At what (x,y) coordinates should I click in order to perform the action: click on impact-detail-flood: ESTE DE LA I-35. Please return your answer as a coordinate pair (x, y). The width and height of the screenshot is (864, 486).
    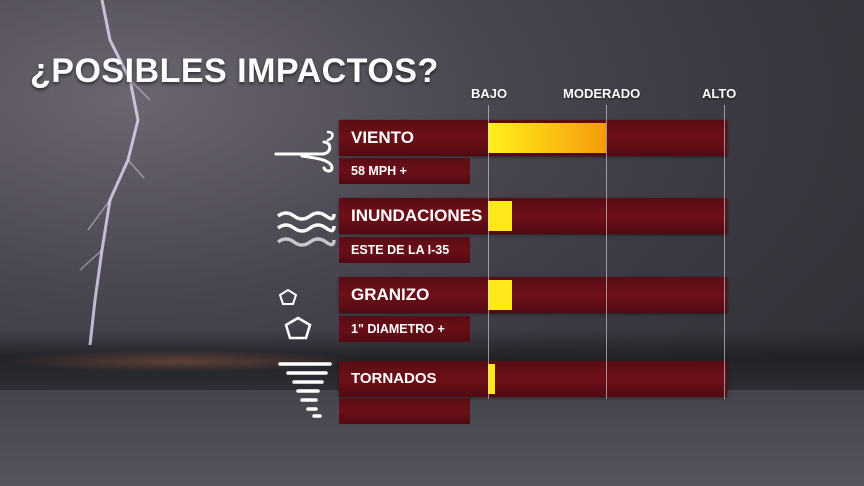
    Looking at the image, I should click on (400, 250).